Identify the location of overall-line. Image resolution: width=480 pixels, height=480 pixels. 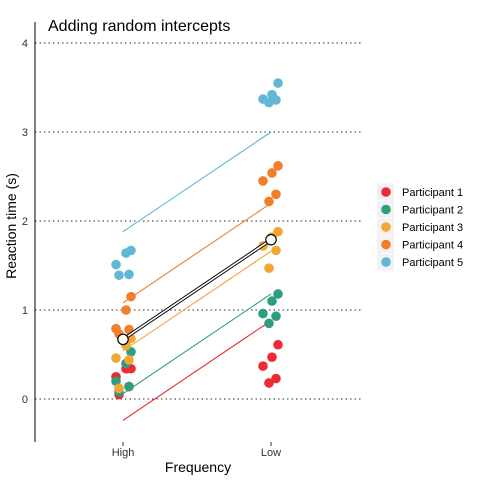
(197, 290).